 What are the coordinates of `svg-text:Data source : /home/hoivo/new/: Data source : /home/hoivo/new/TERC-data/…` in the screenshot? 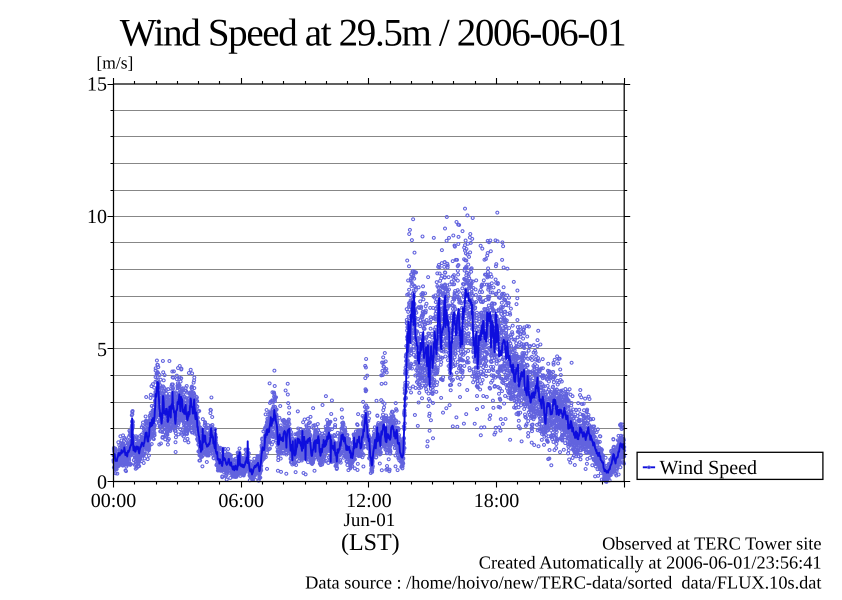 It's located at (563, 583).